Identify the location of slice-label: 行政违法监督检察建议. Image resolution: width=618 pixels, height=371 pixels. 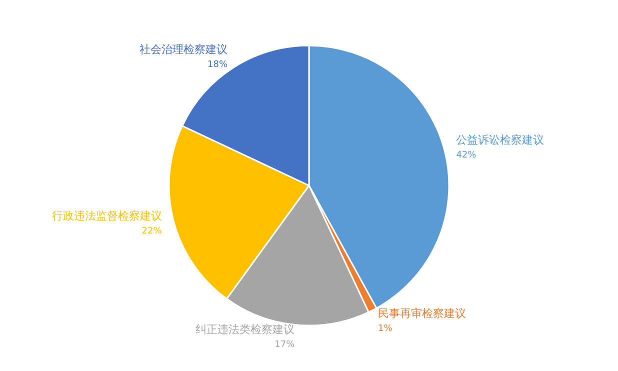
(107, 215).